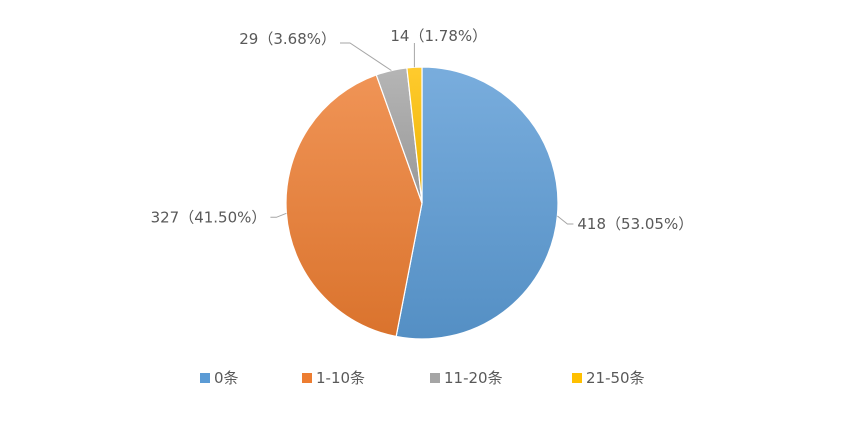 The width and height of the screenshot is (859, 429). Describe the element at coordinates (209, 217) in the screenshot. I see `data-label-2: 327（41.50%）` at that location.